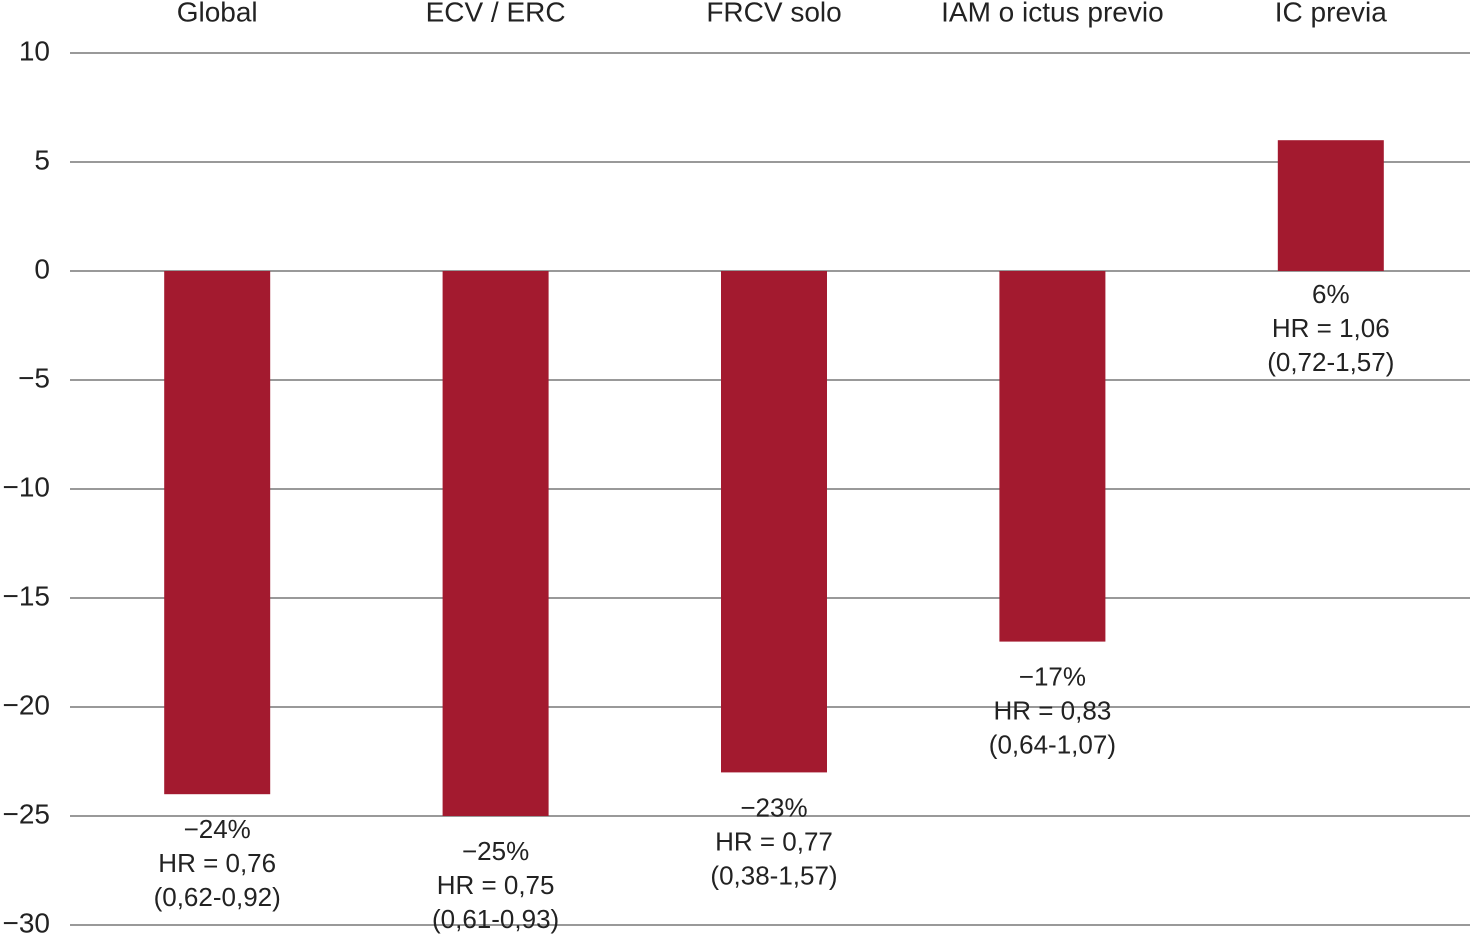  Describe the element at coordinates (1052, 676) in the screenshot. I see `value-label: −17%` at that location.